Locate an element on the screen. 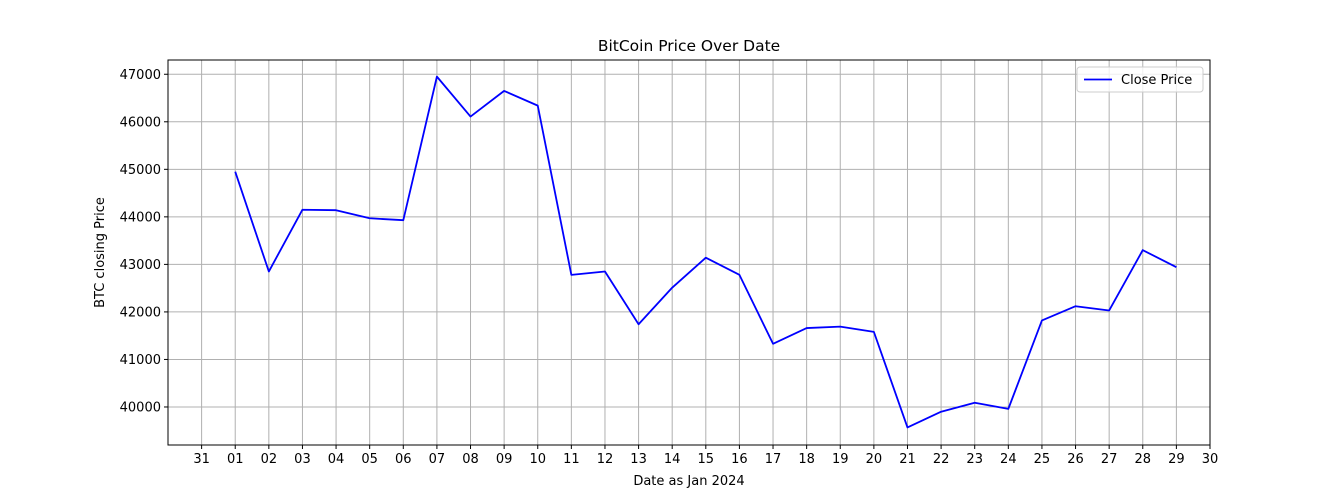 This screenshot has height=500, width=1344. x-tick-label: 27 is located at coordinates (1109, 459).